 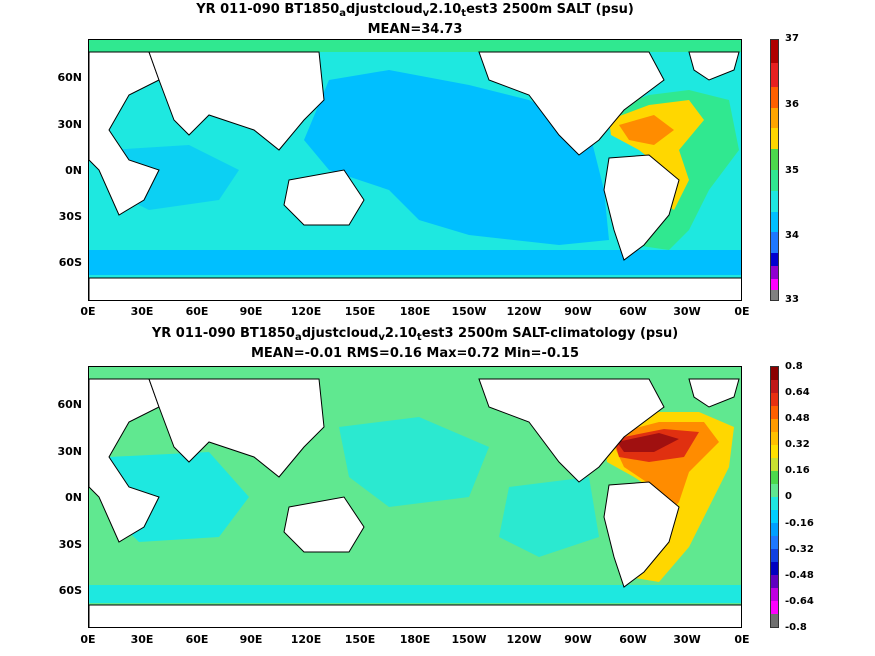 What do you see at coordinates (742, 639) in the screenshot?
I see `p2-lon-0e-end: 0E` at bounding box center [742, 639].